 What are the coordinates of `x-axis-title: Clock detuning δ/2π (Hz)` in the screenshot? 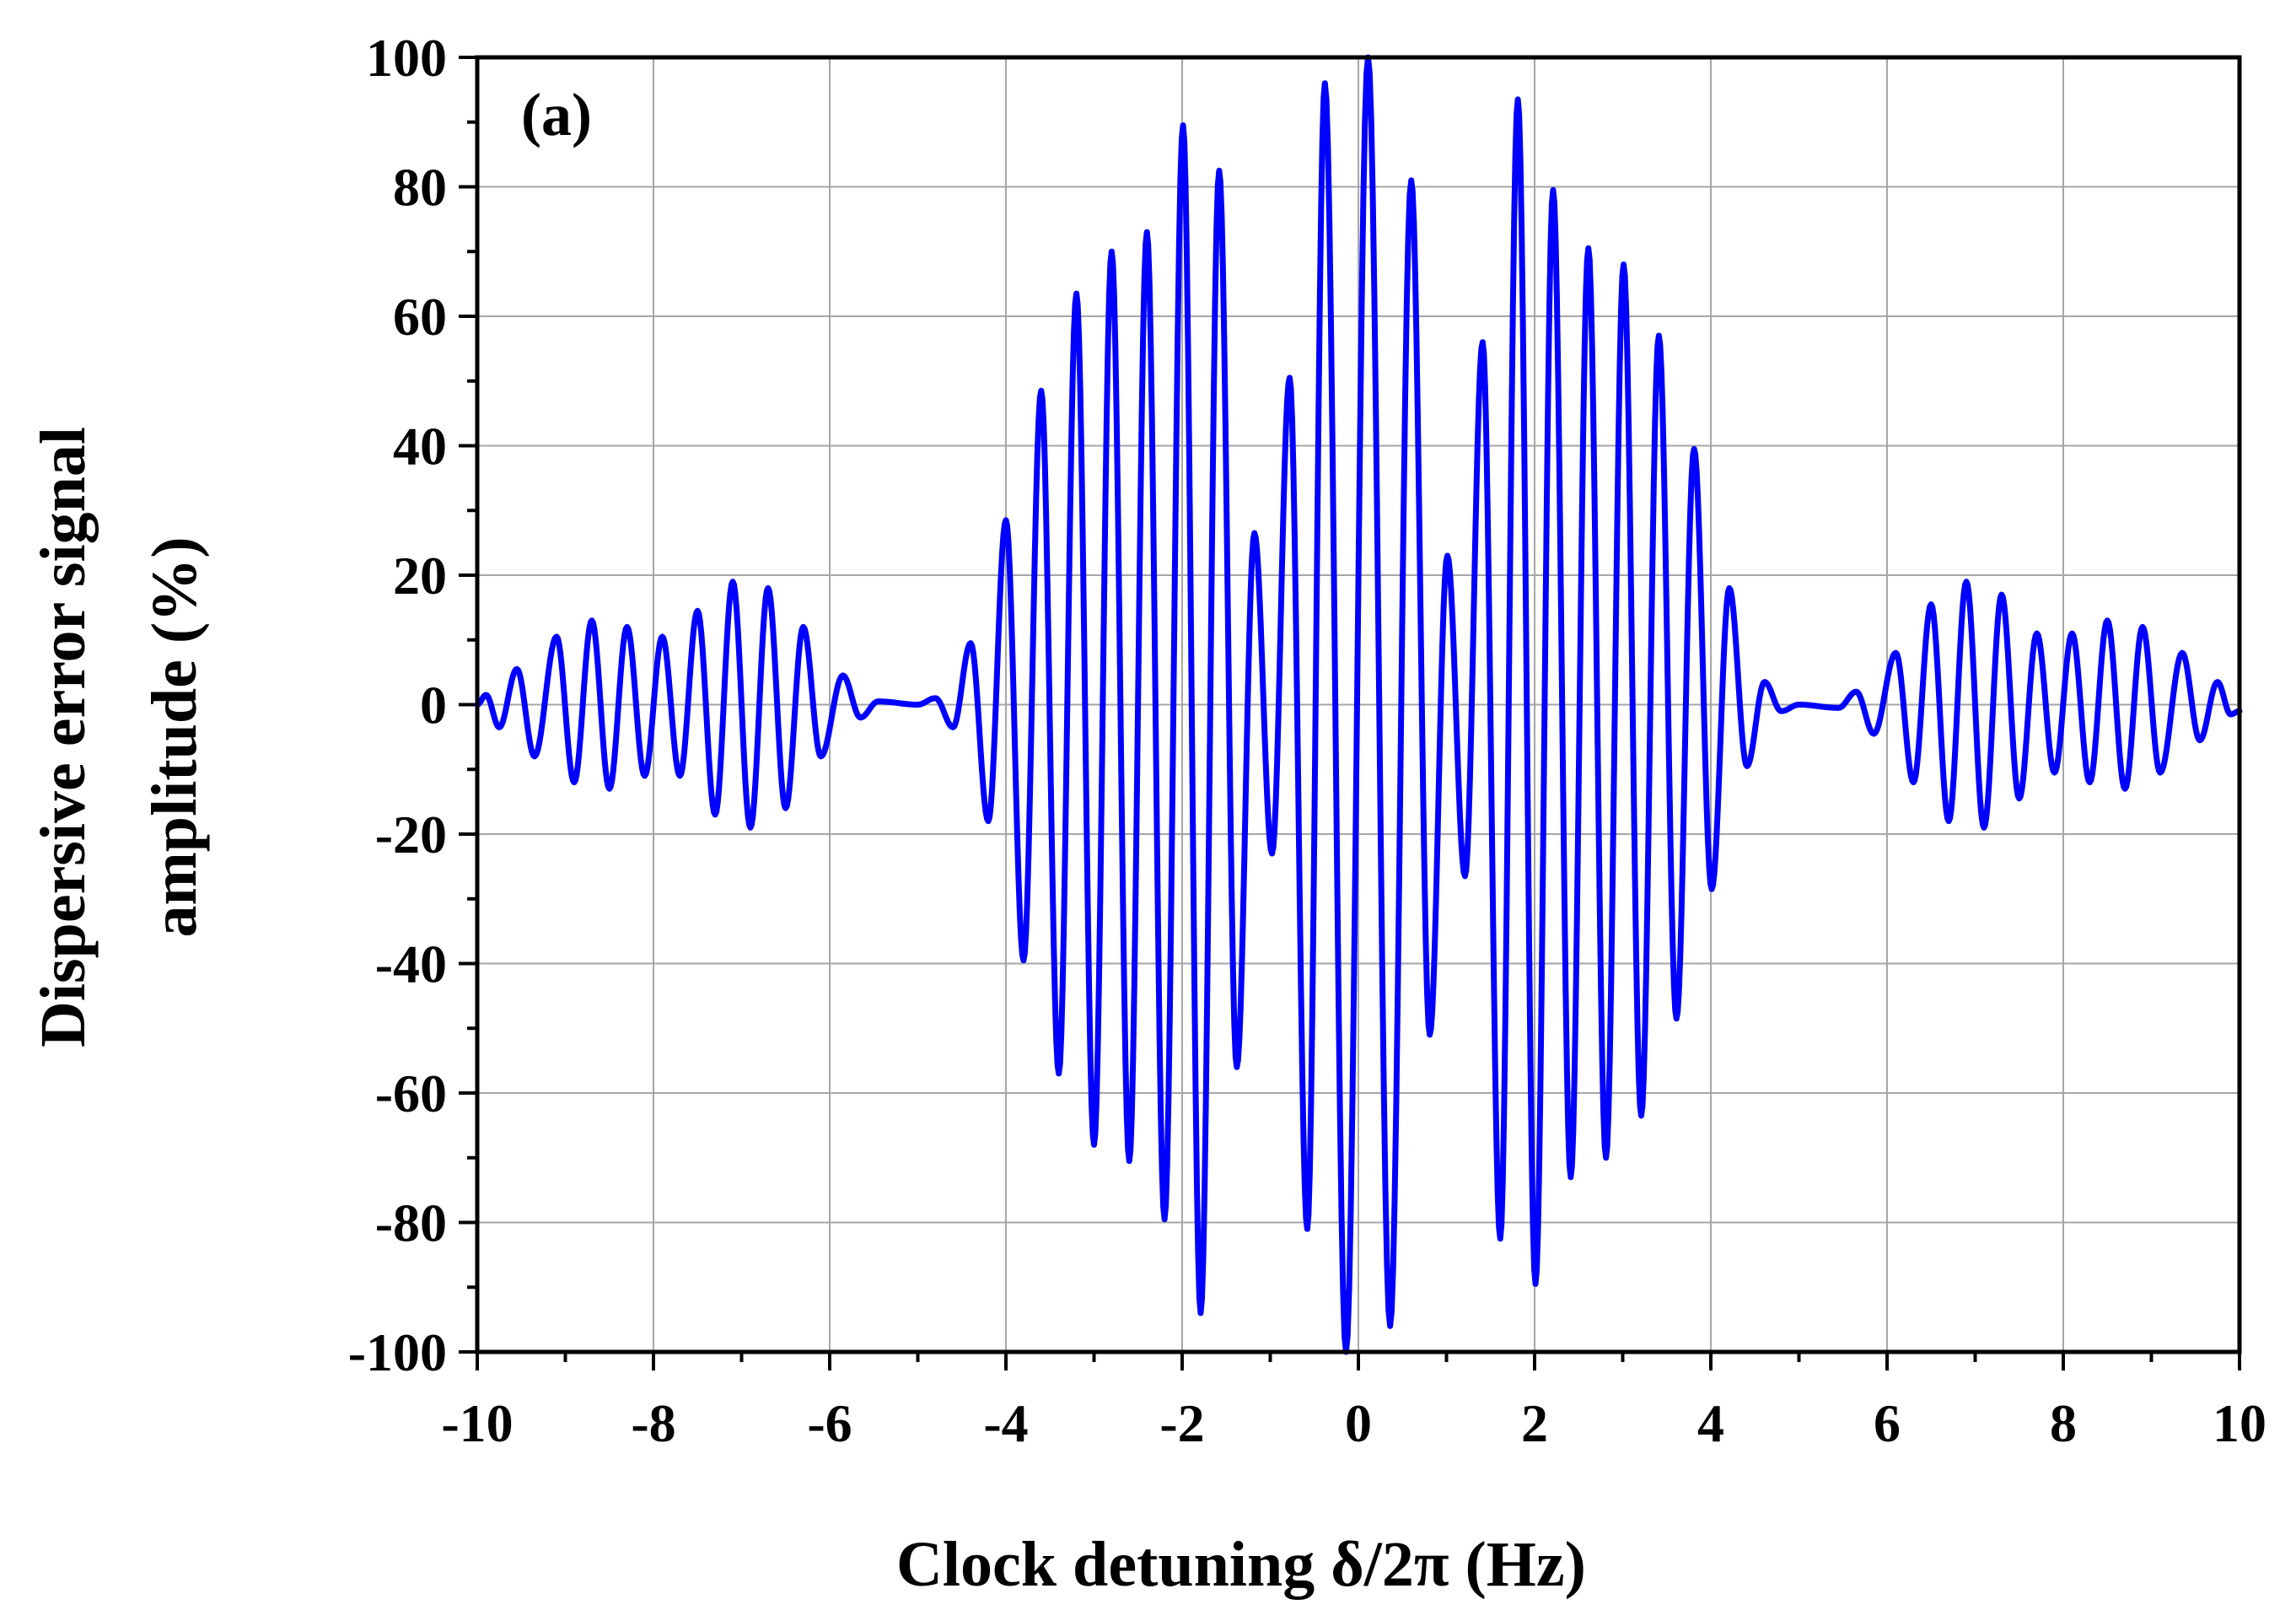 It's located at (1241, 1564).